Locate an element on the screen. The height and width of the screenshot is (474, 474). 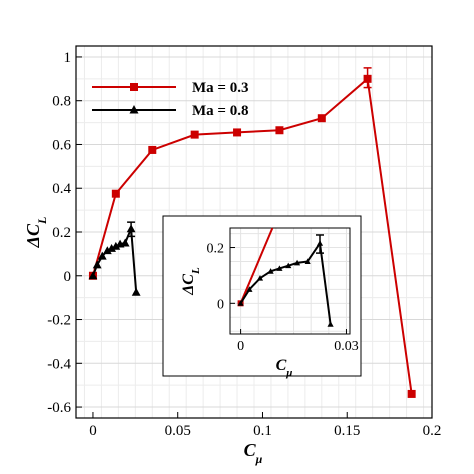
inset-x-axis-title: Cμ is located at coordinates (284, 368).